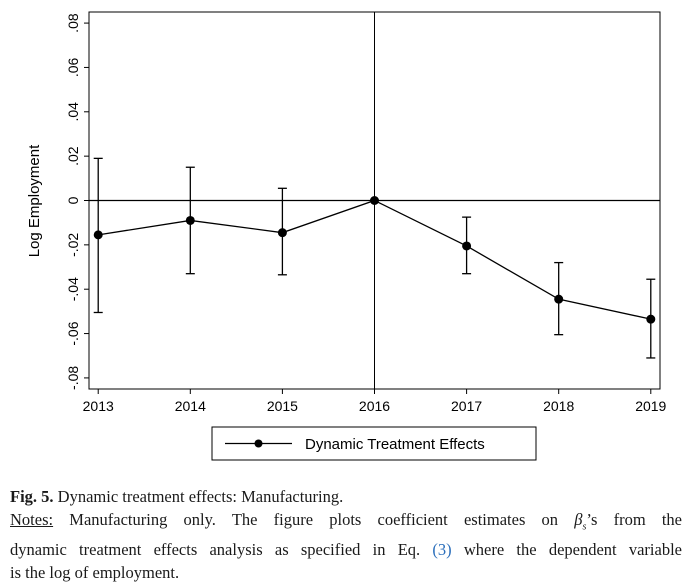  What do you see at coordinates (73, 378) in the screenshot?
I see `y-tick-label: -.08` at bounding box center [73, 378].